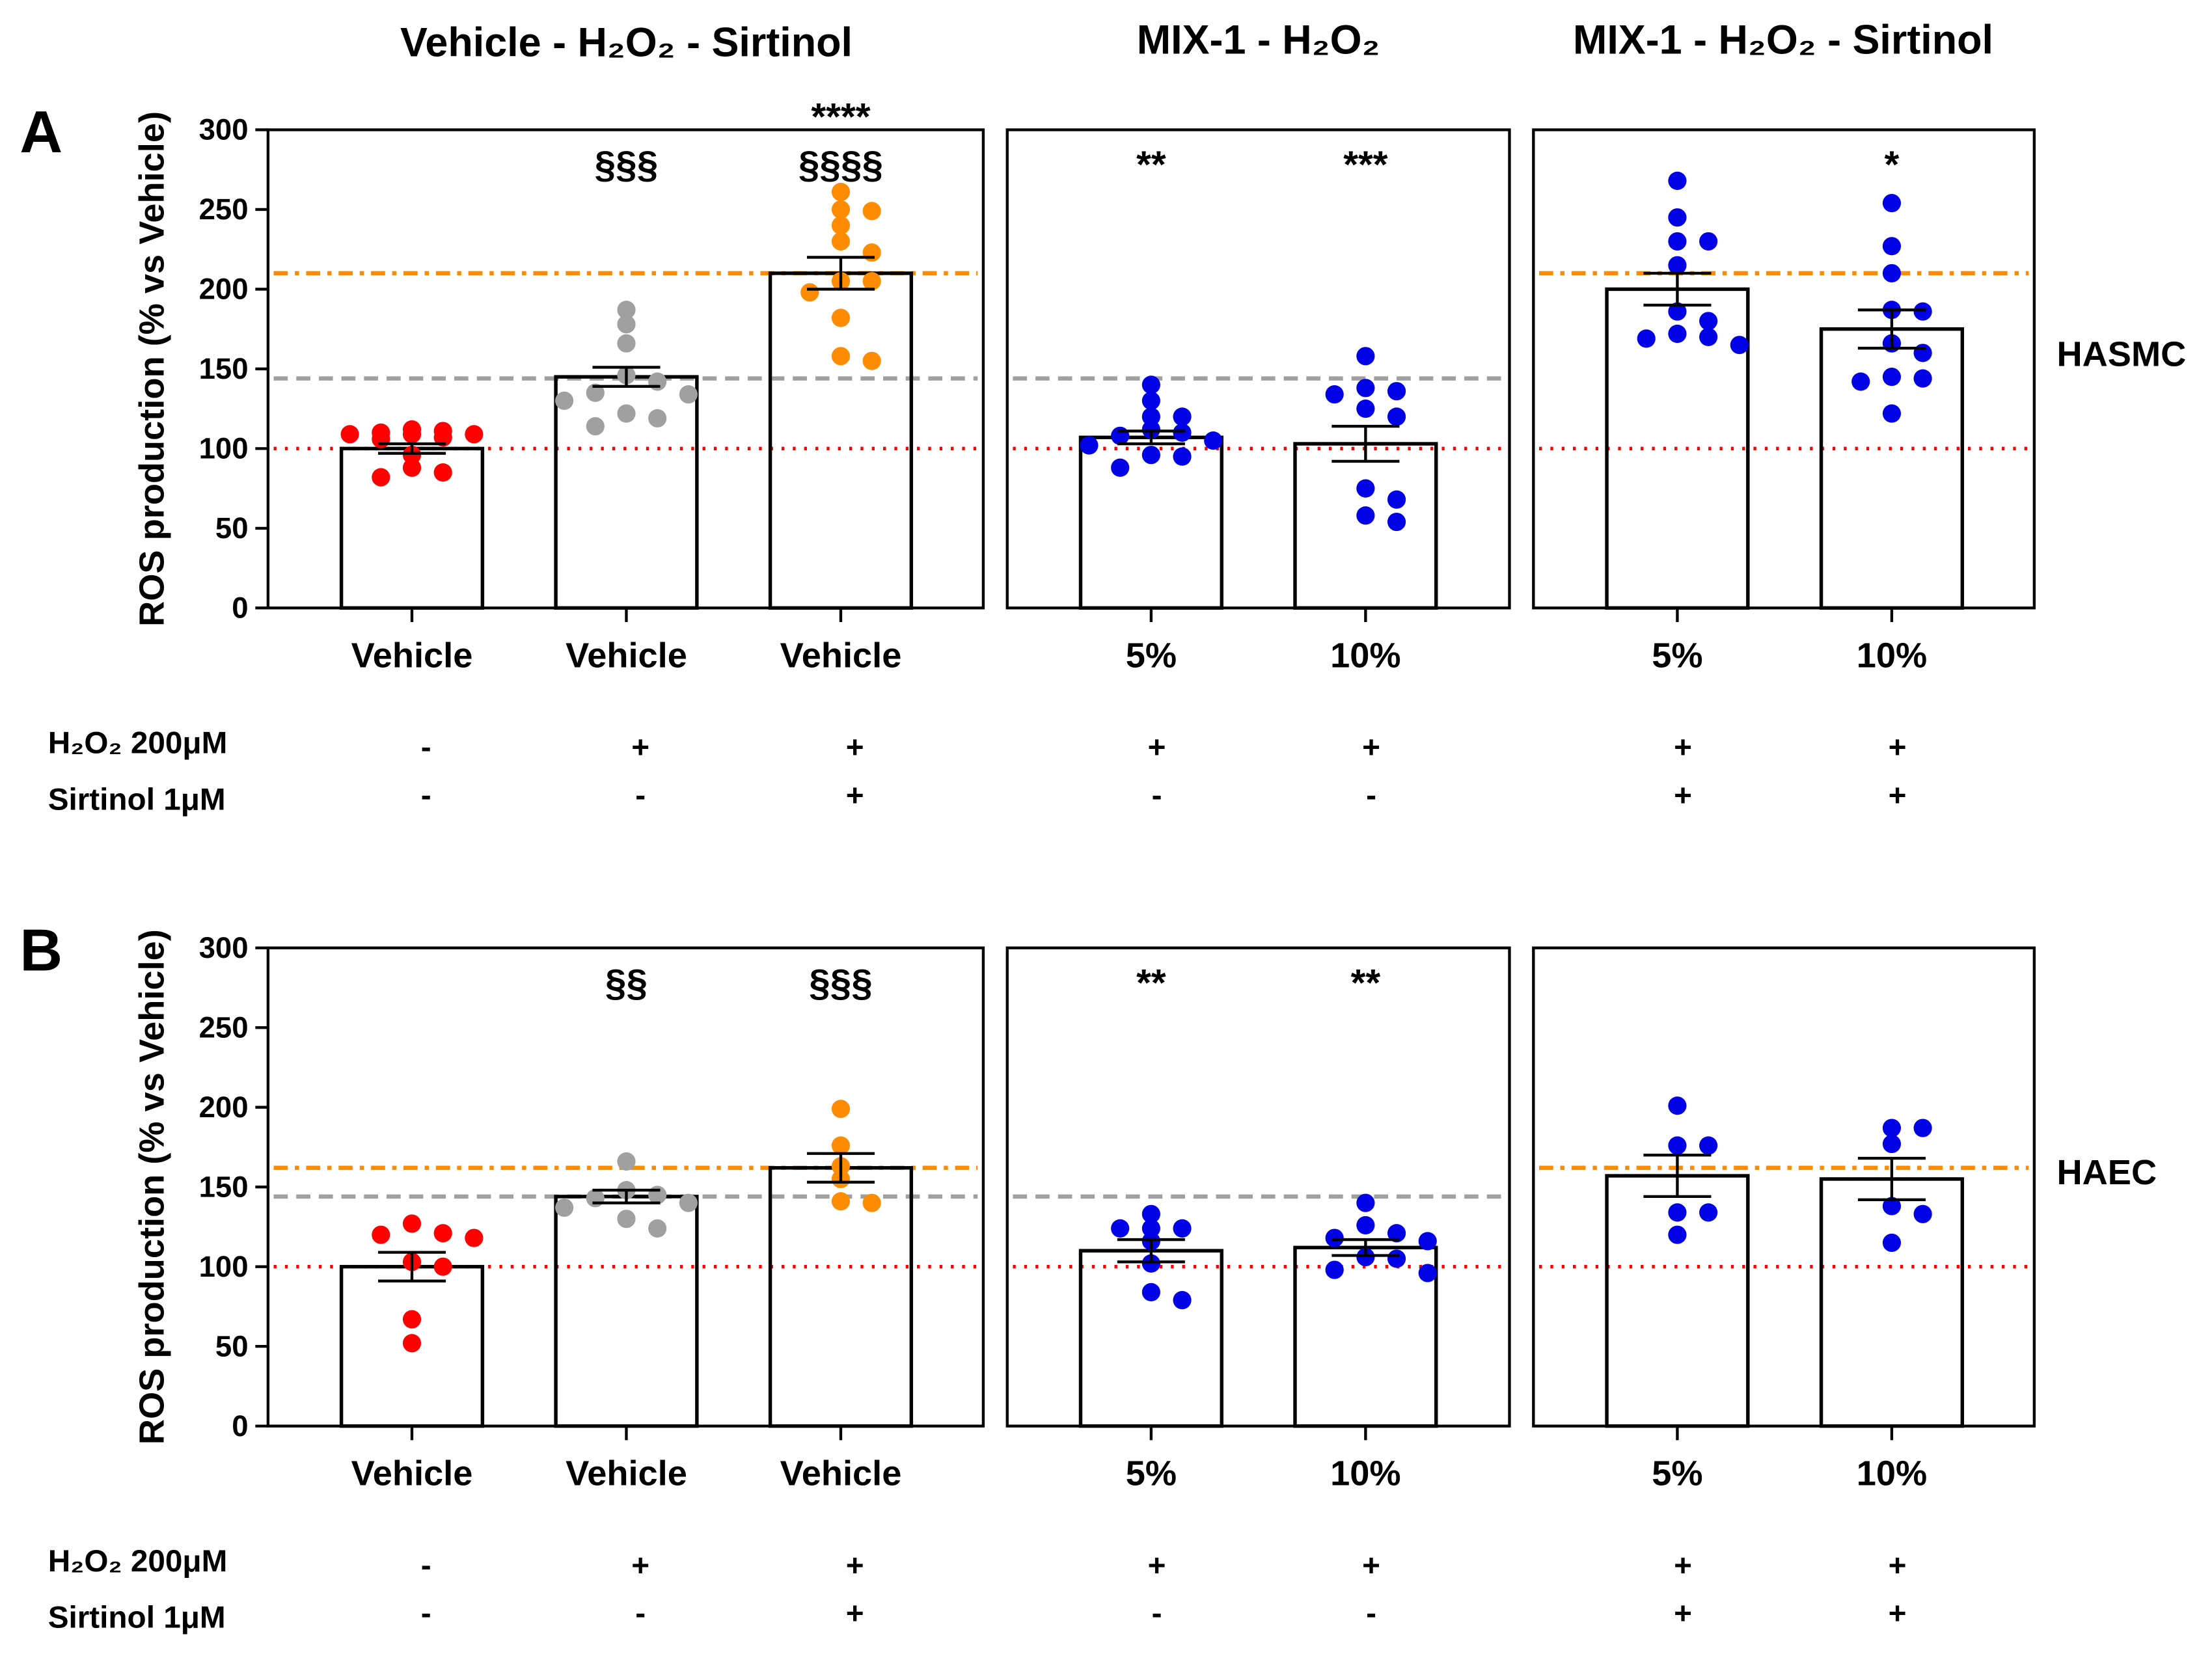  What do you see at coordinates (224, 289) in the screenshot?
I see `y-tick-label: 200` at bounding box center [224, 289].